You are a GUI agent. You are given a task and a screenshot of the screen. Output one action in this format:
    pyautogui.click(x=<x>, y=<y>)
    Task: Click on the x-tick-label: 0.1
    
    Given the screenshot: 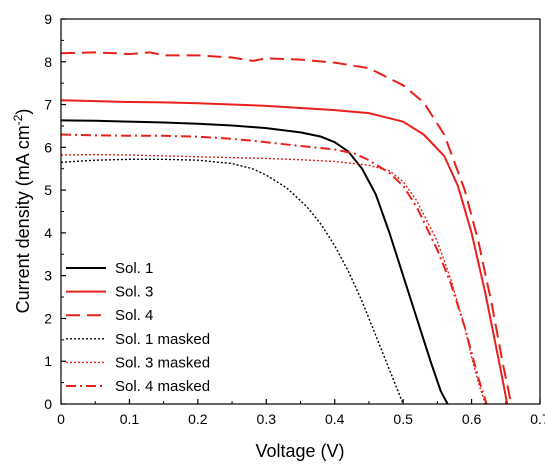 What is the action you would take?
    pyautogui.click(x=130, y=419)
    